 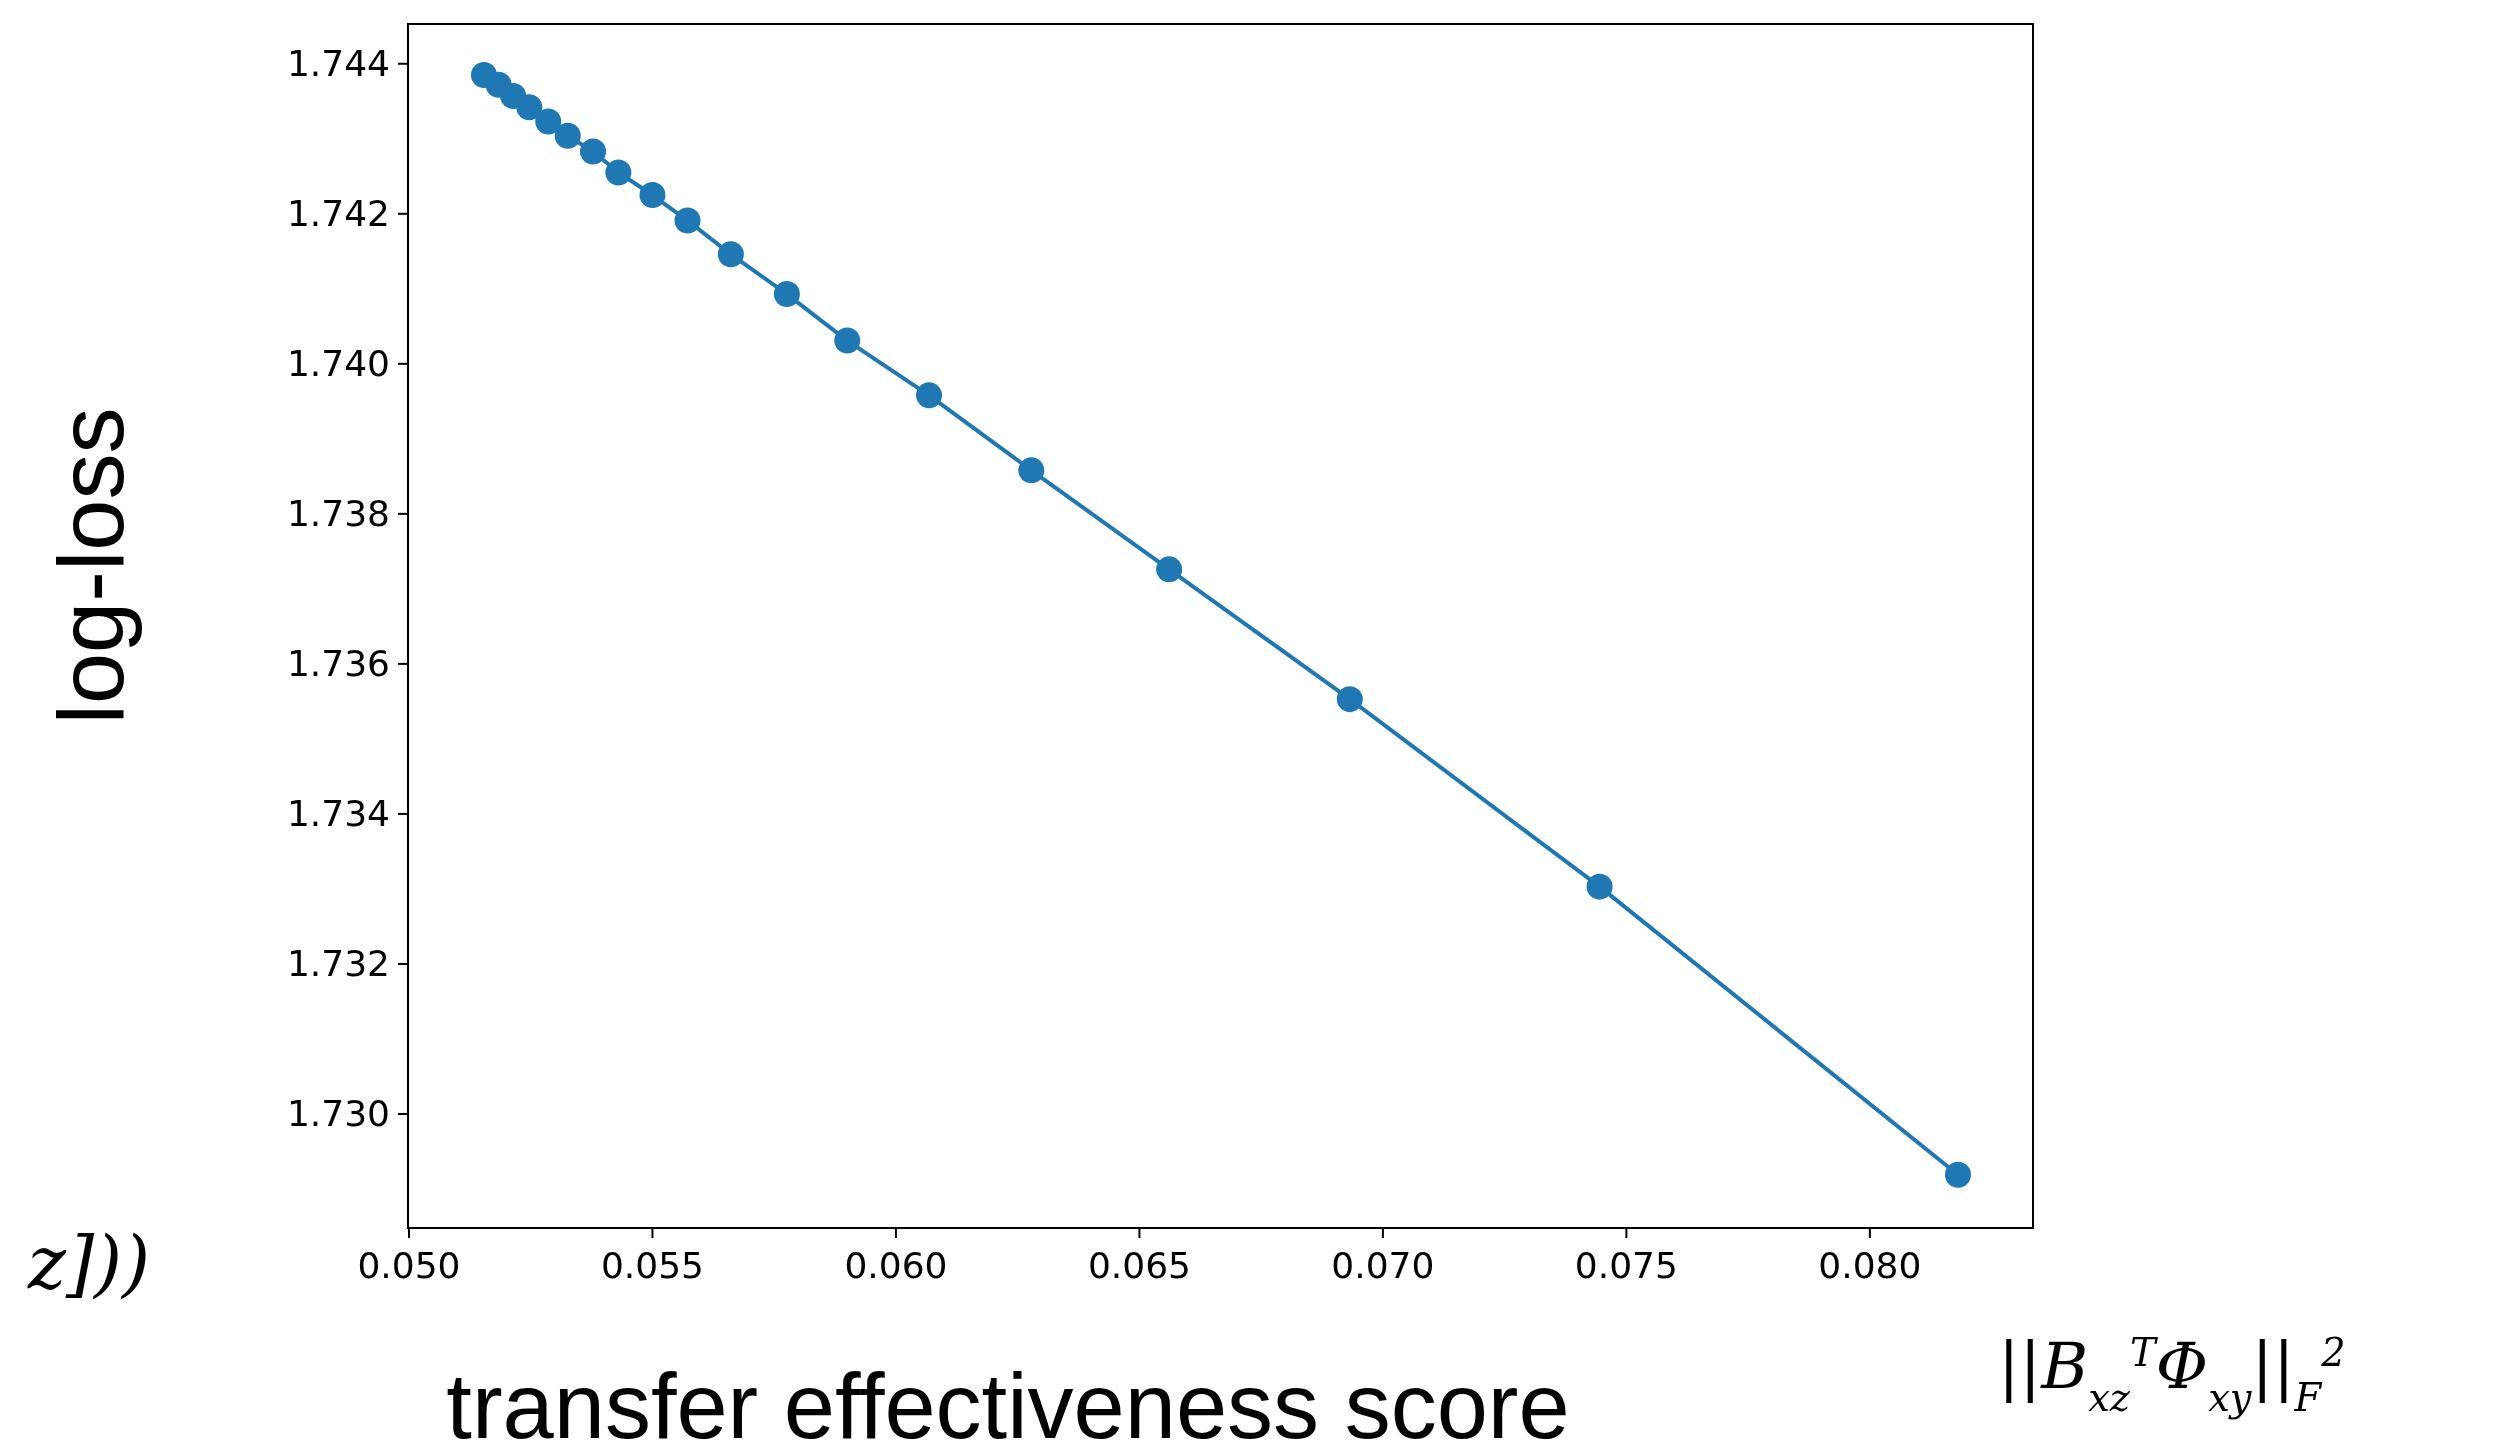 What do you see at coordinates (1383, 1265) in the screenshot?
I see `x-tick-label: 0.070` at bounding box center [1383, 1265].